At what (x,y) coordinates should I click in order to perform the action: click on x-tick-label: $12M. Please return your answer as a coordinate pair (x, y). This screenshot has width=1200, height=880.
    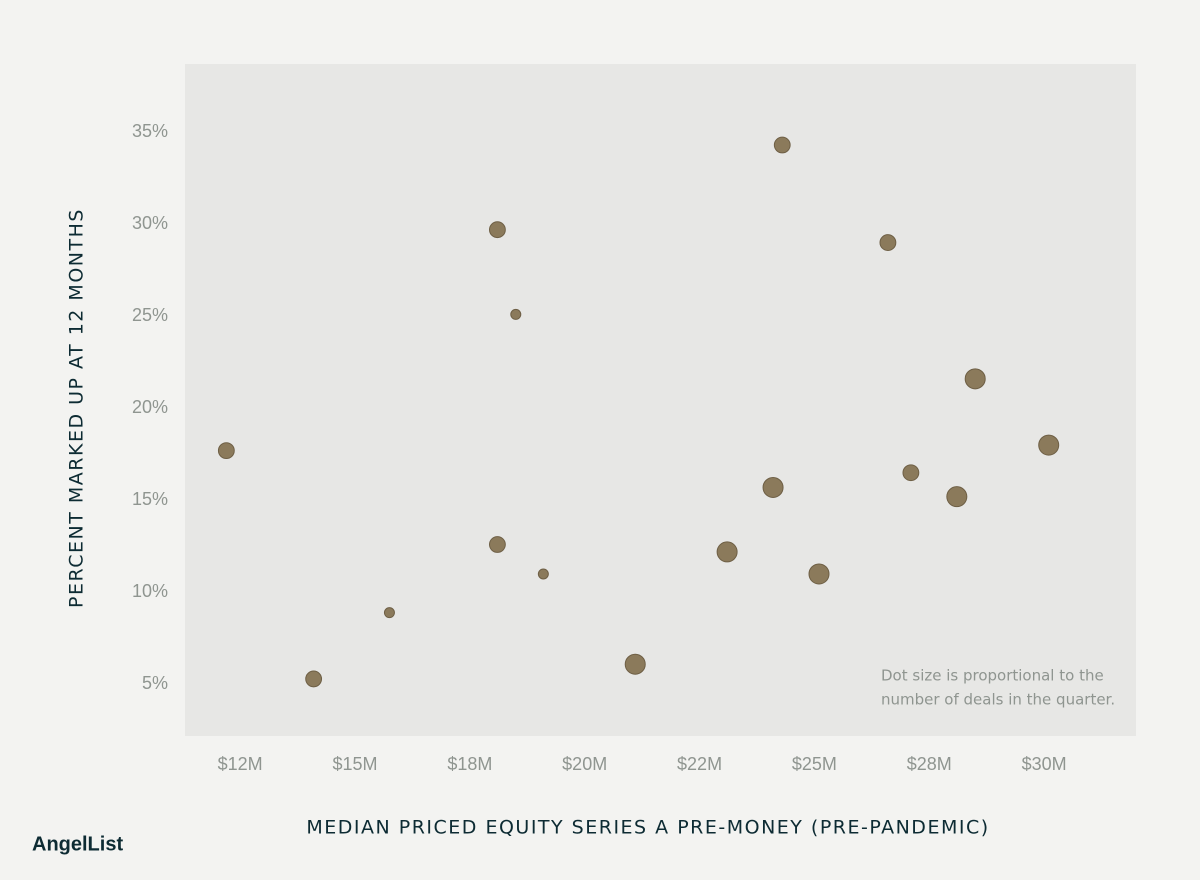
    Looking at the image, I should click on (240, 764).